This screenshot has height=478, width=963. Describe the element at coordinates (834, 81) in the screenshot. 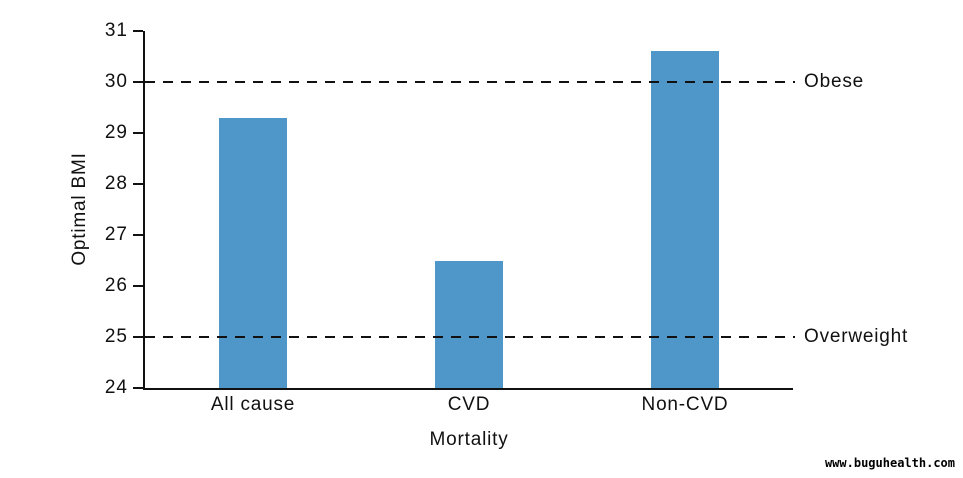

I see `reference-label-obese: Obese` at that location.